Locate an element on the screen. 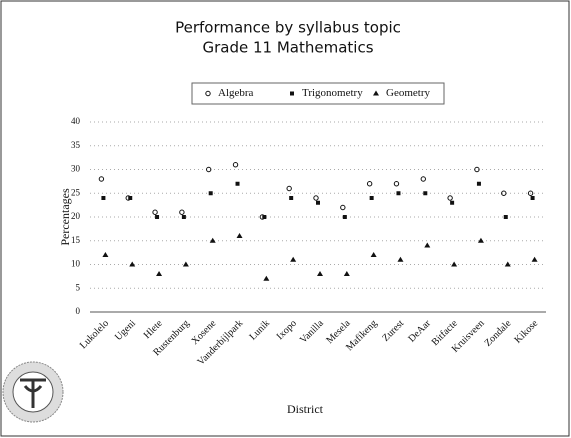 The image size is (571, 438). y-tick-label: 10 is located at coordinates (76, 264).